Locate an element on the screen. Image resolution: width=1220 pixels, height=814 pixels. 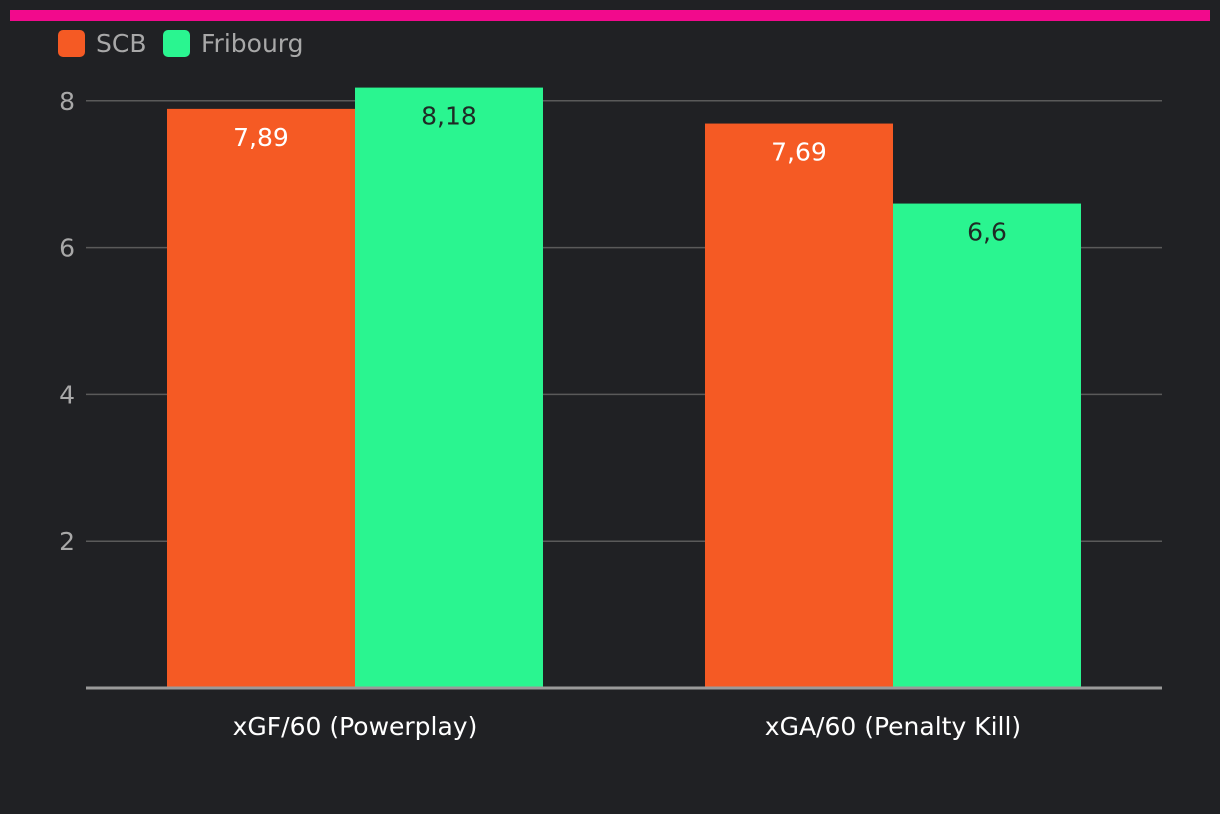
legend-label-fribourg: Fribourg is located at coordinates (252, 43).